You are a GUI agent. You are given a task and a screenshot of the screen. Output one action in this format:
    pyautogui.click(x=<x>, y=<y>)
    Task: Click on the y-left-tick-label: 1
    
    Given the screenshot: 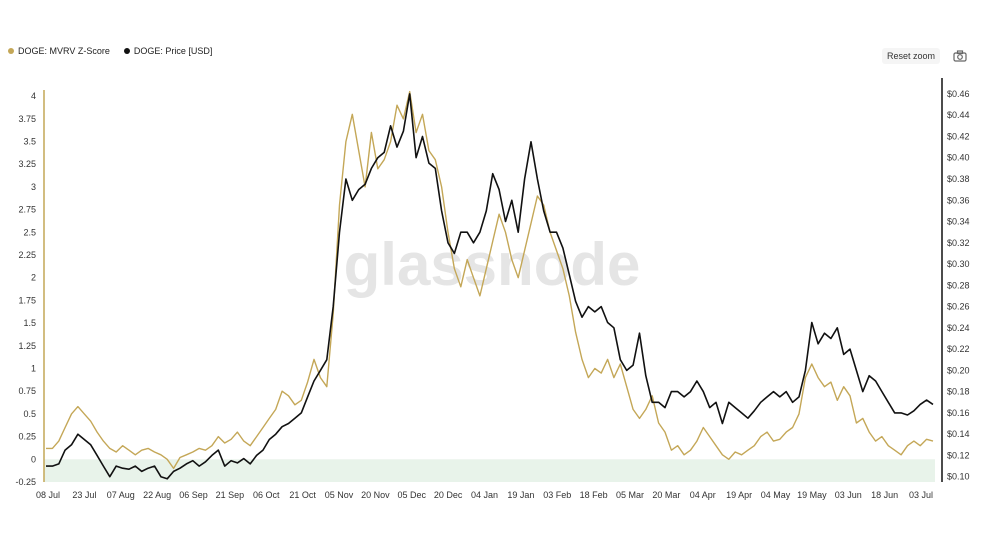 What is the action you would take?
    pyautogui.click(x=33, y=369)
    